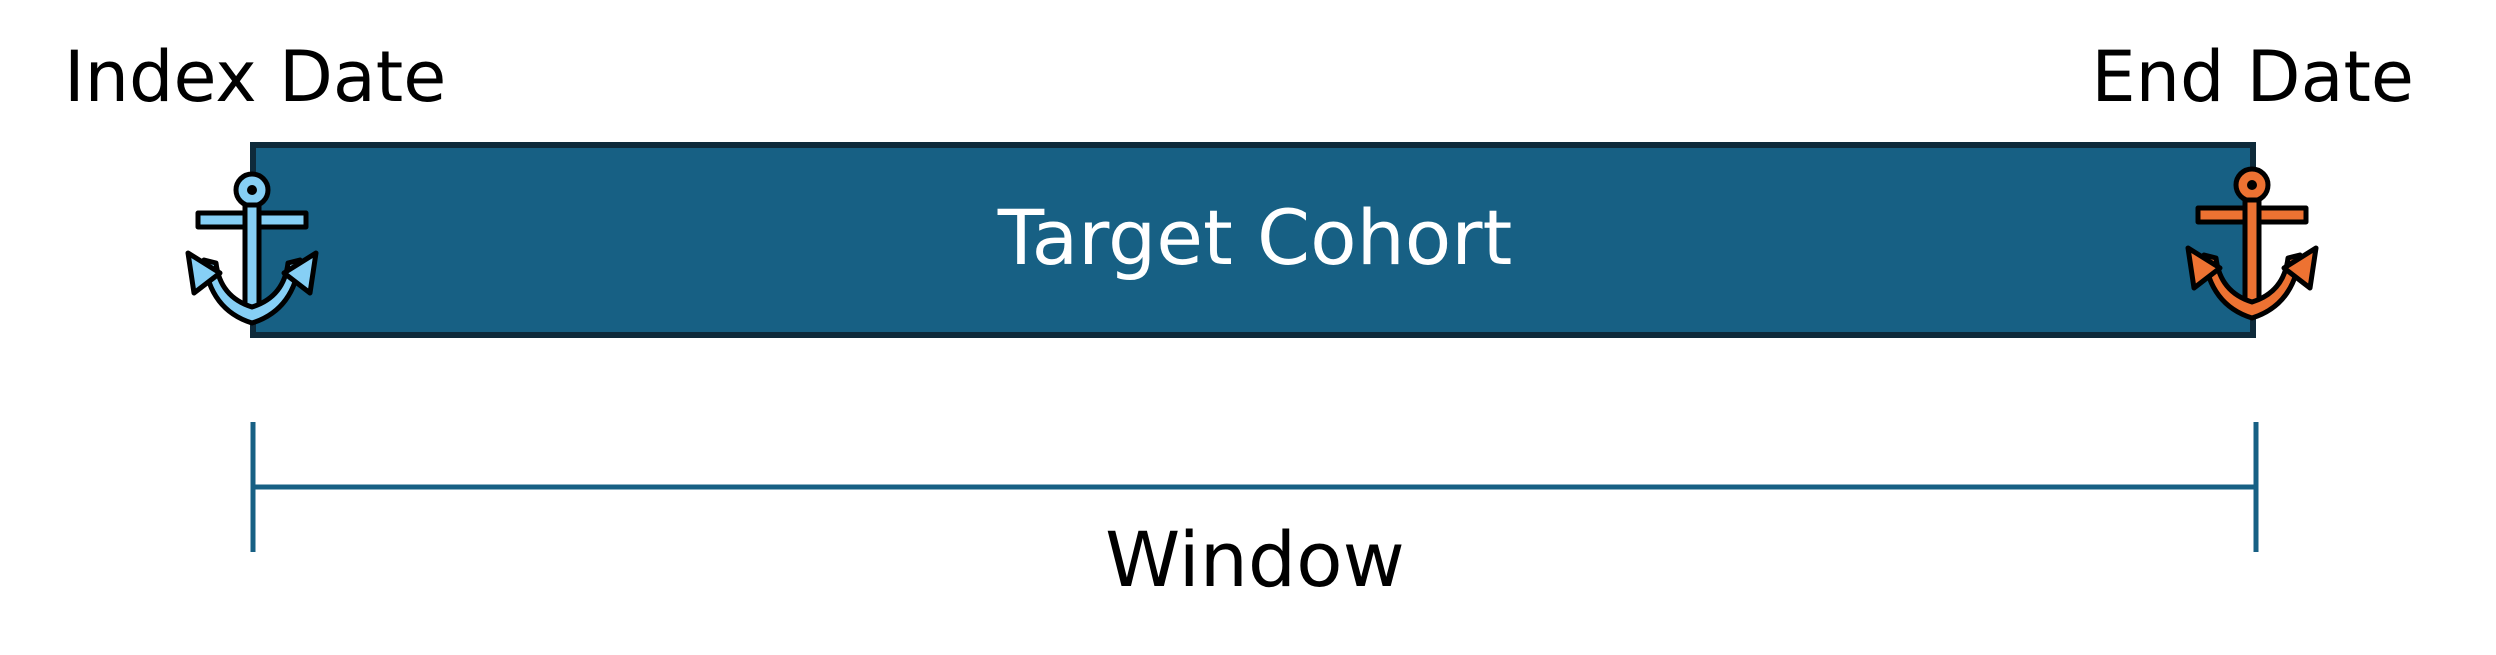 The width and height of the screenshot is (2496, 655). What do you see at coordinates (252, 248) in the screenshot?
I see `start-anchor-icon` at bounding box center [252, 248].